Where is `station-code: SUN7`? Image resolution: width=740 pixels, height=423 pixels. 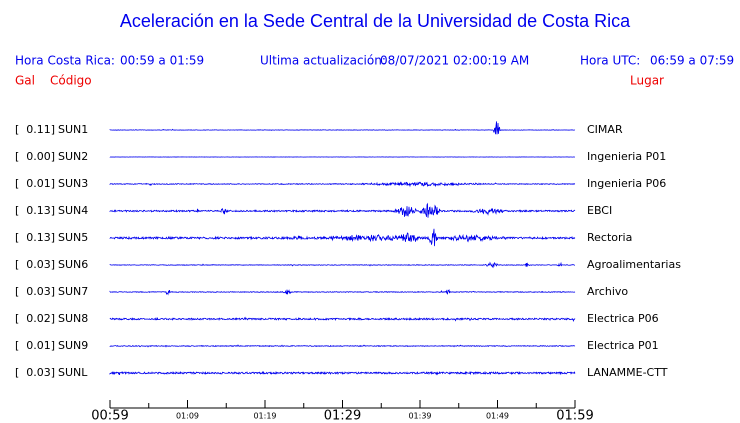
station-code: SUN7 is located at coordinates (73, 291).